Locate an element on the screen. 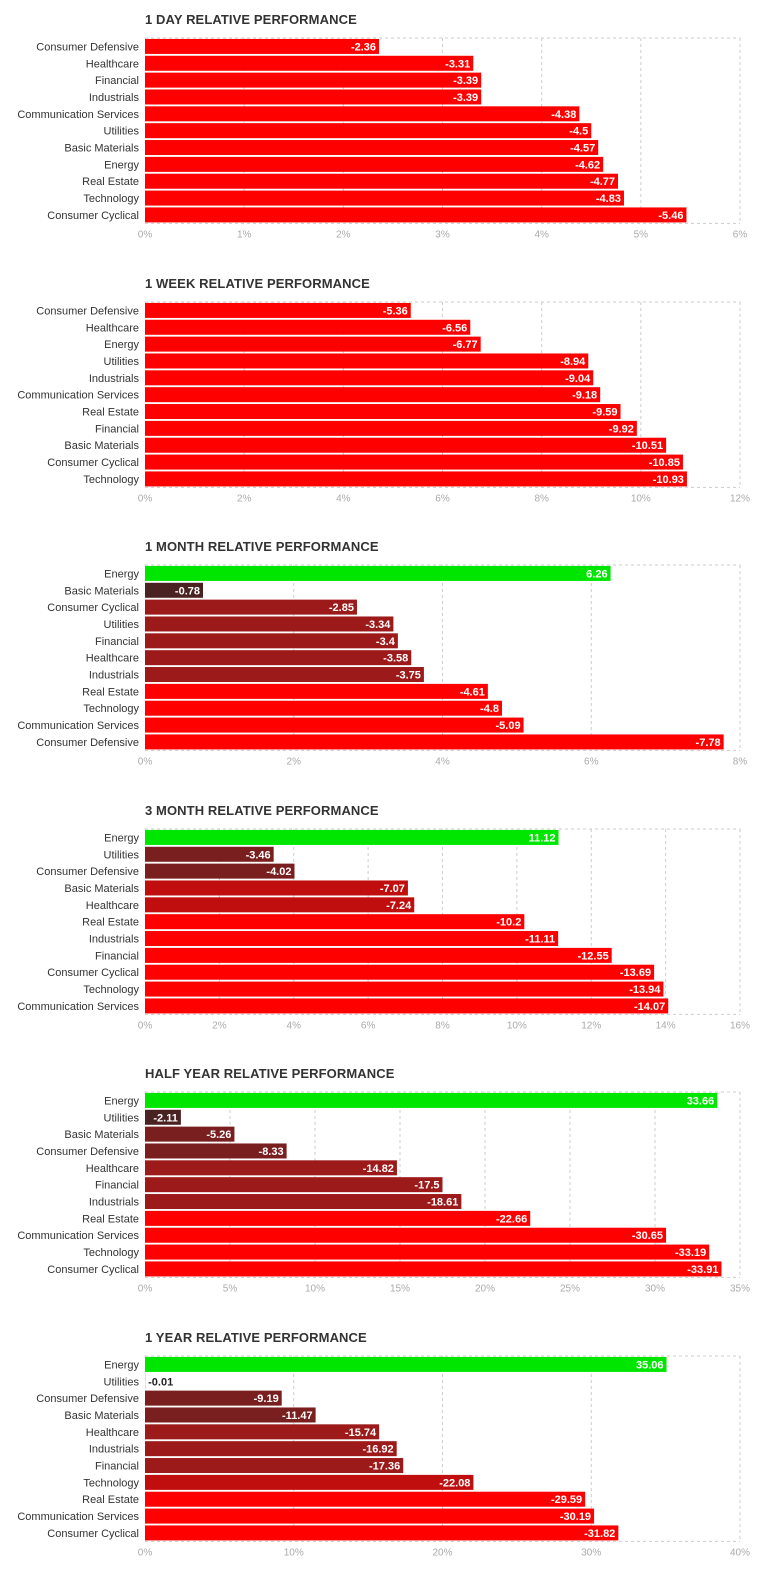 The height and width of the screenshot is (1582, 776). category-label: Healthcare is located at coordinates (112, 659).